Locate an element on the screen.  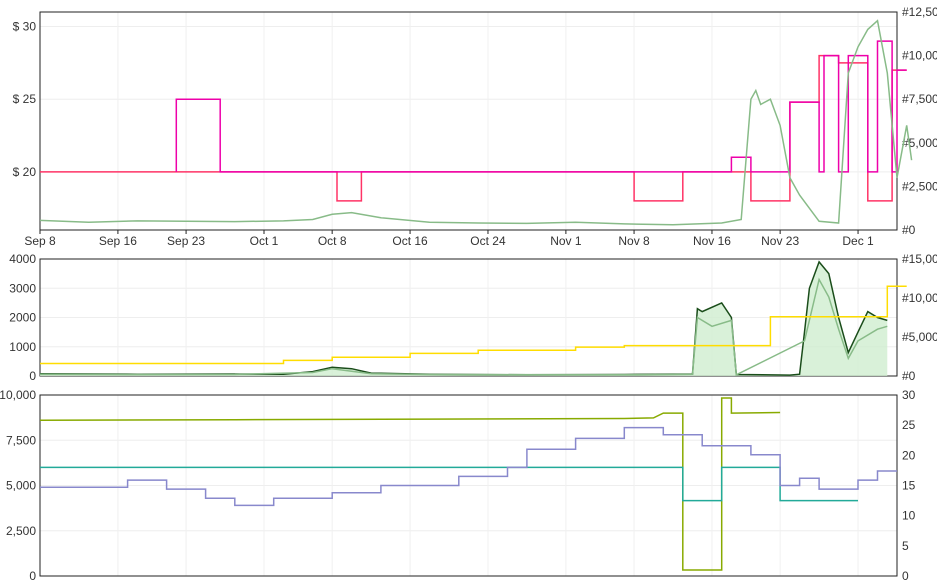
x-tick-label: Sep 16 is located at coordinates (118, 241).